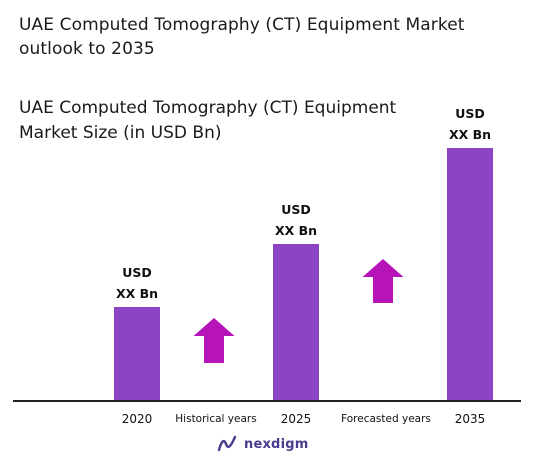 The width and height of the screenshot is (538, 465). Describe the element at coordinates (296, 230) in the screenshot. I see `value-label-2025-line2: XX Bn` at that location.